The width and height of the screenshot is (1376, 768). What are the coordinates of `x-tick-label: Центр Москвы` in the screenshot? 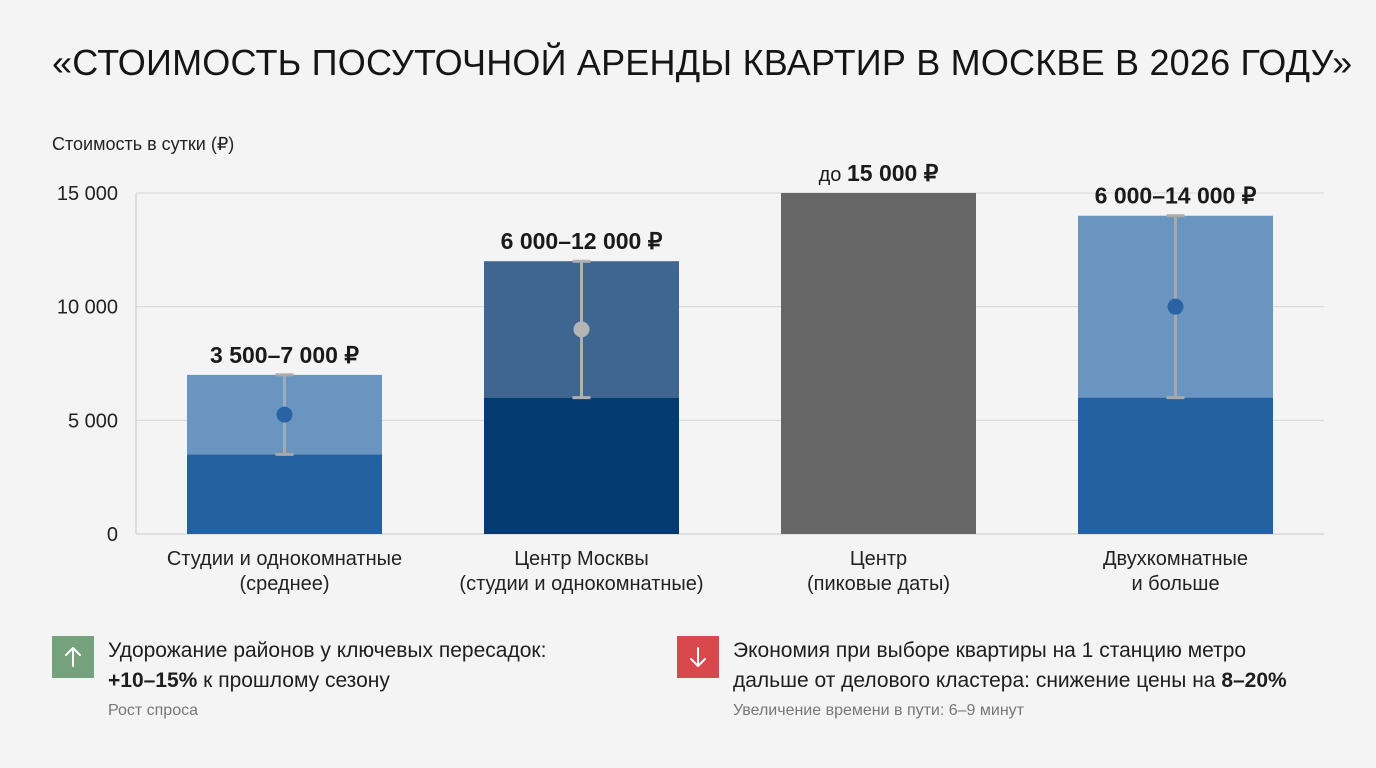 It's located at (581, 559).